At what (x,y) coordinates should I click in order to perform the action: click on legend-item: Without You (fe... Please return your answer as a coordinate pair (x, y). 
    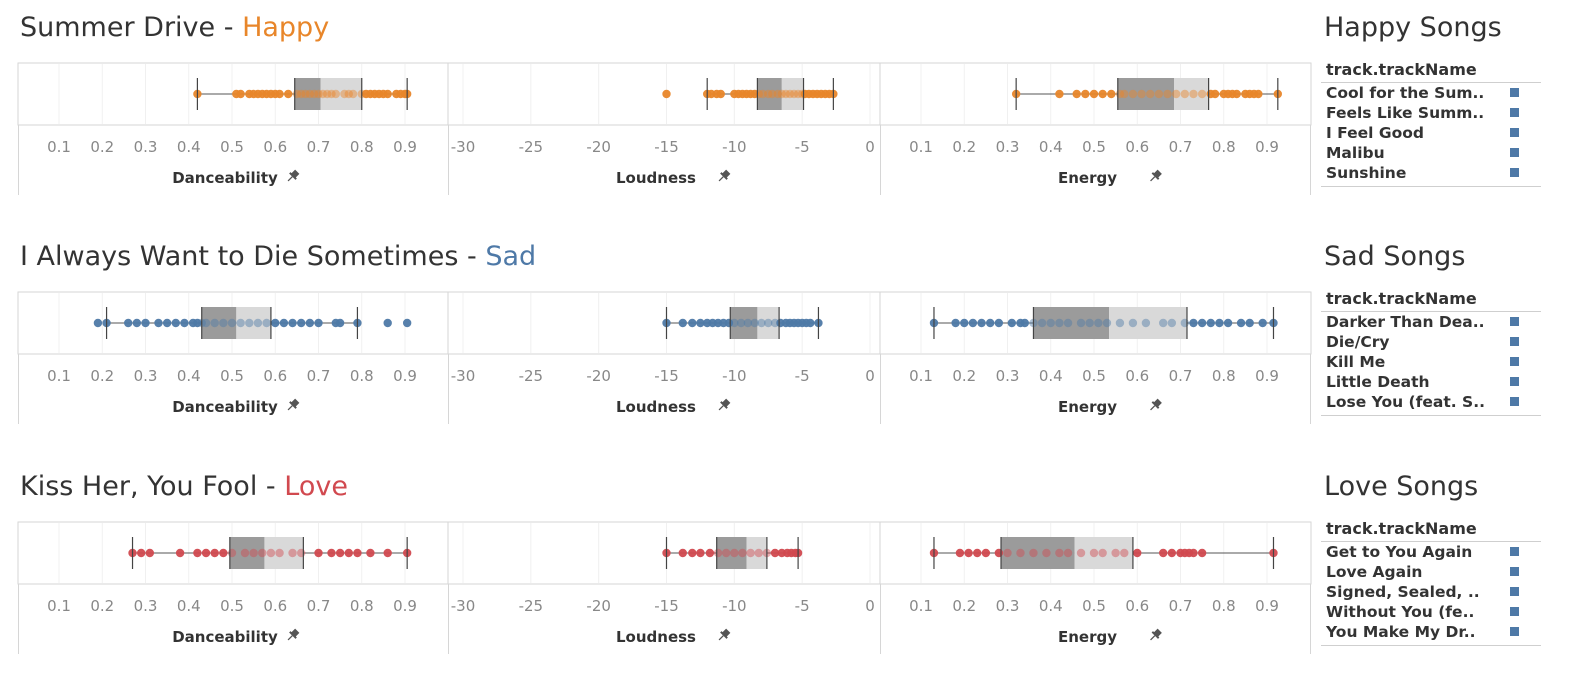
    Looking at the image, I should click on (1431, 613).